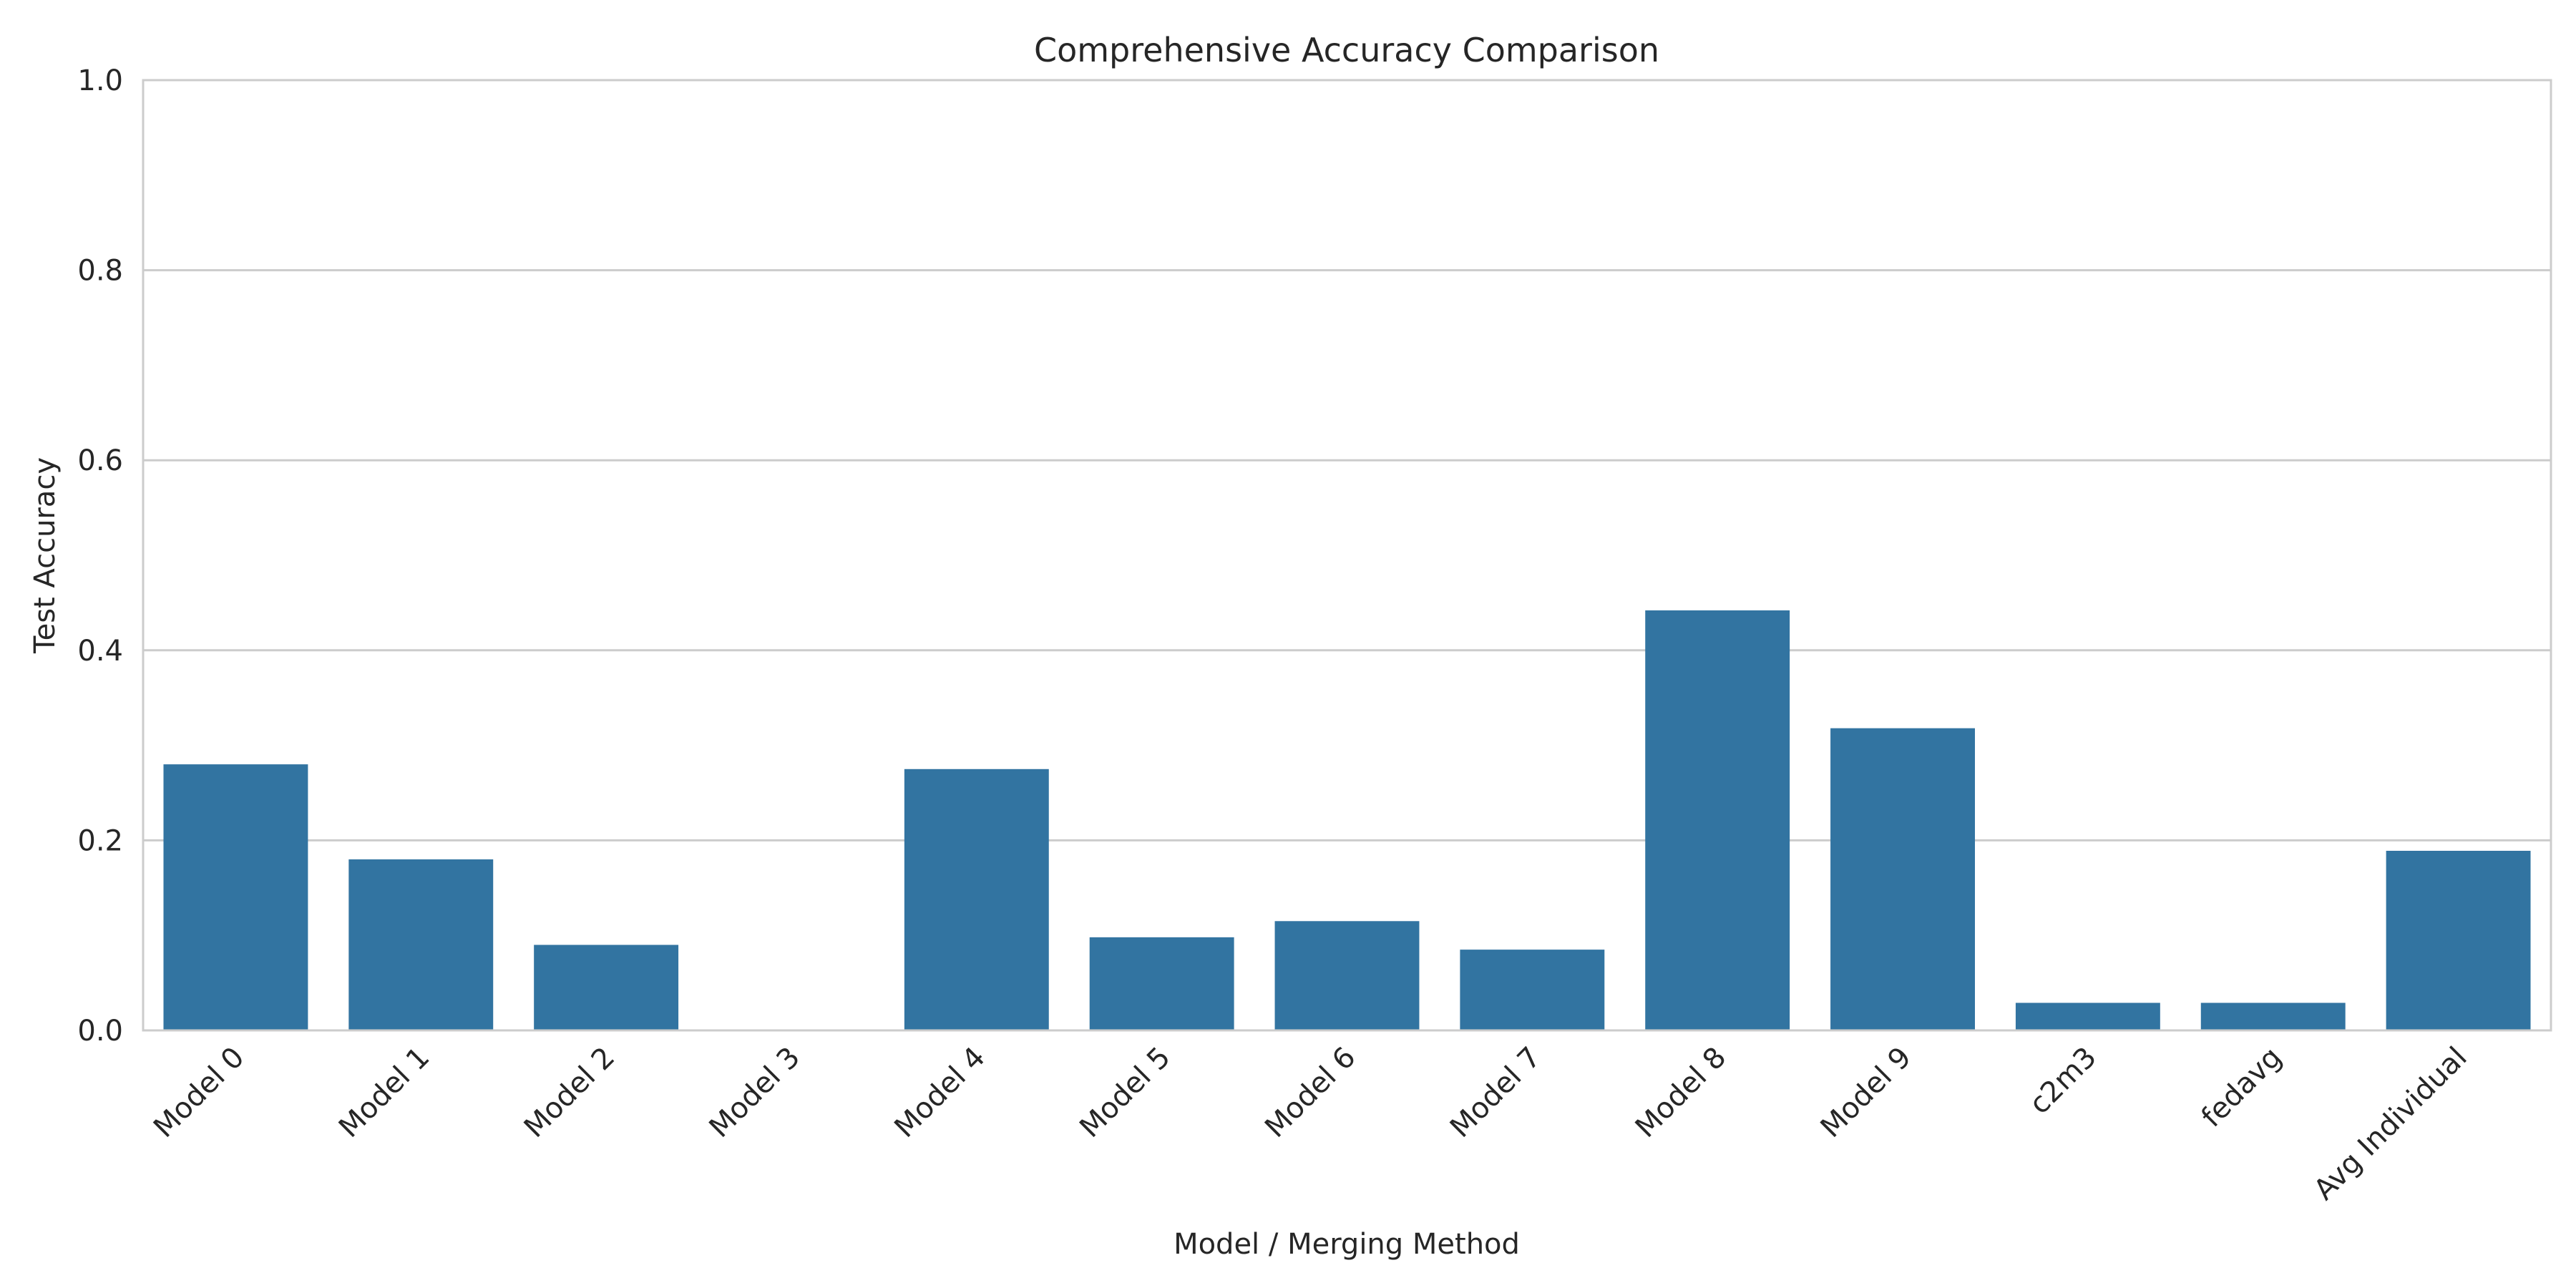 This screenshot has width=2576, height=1288. Describe the element at coordinates (384, 1092) in the screenshot. I see `x-tick-label: Model 1` at that location.